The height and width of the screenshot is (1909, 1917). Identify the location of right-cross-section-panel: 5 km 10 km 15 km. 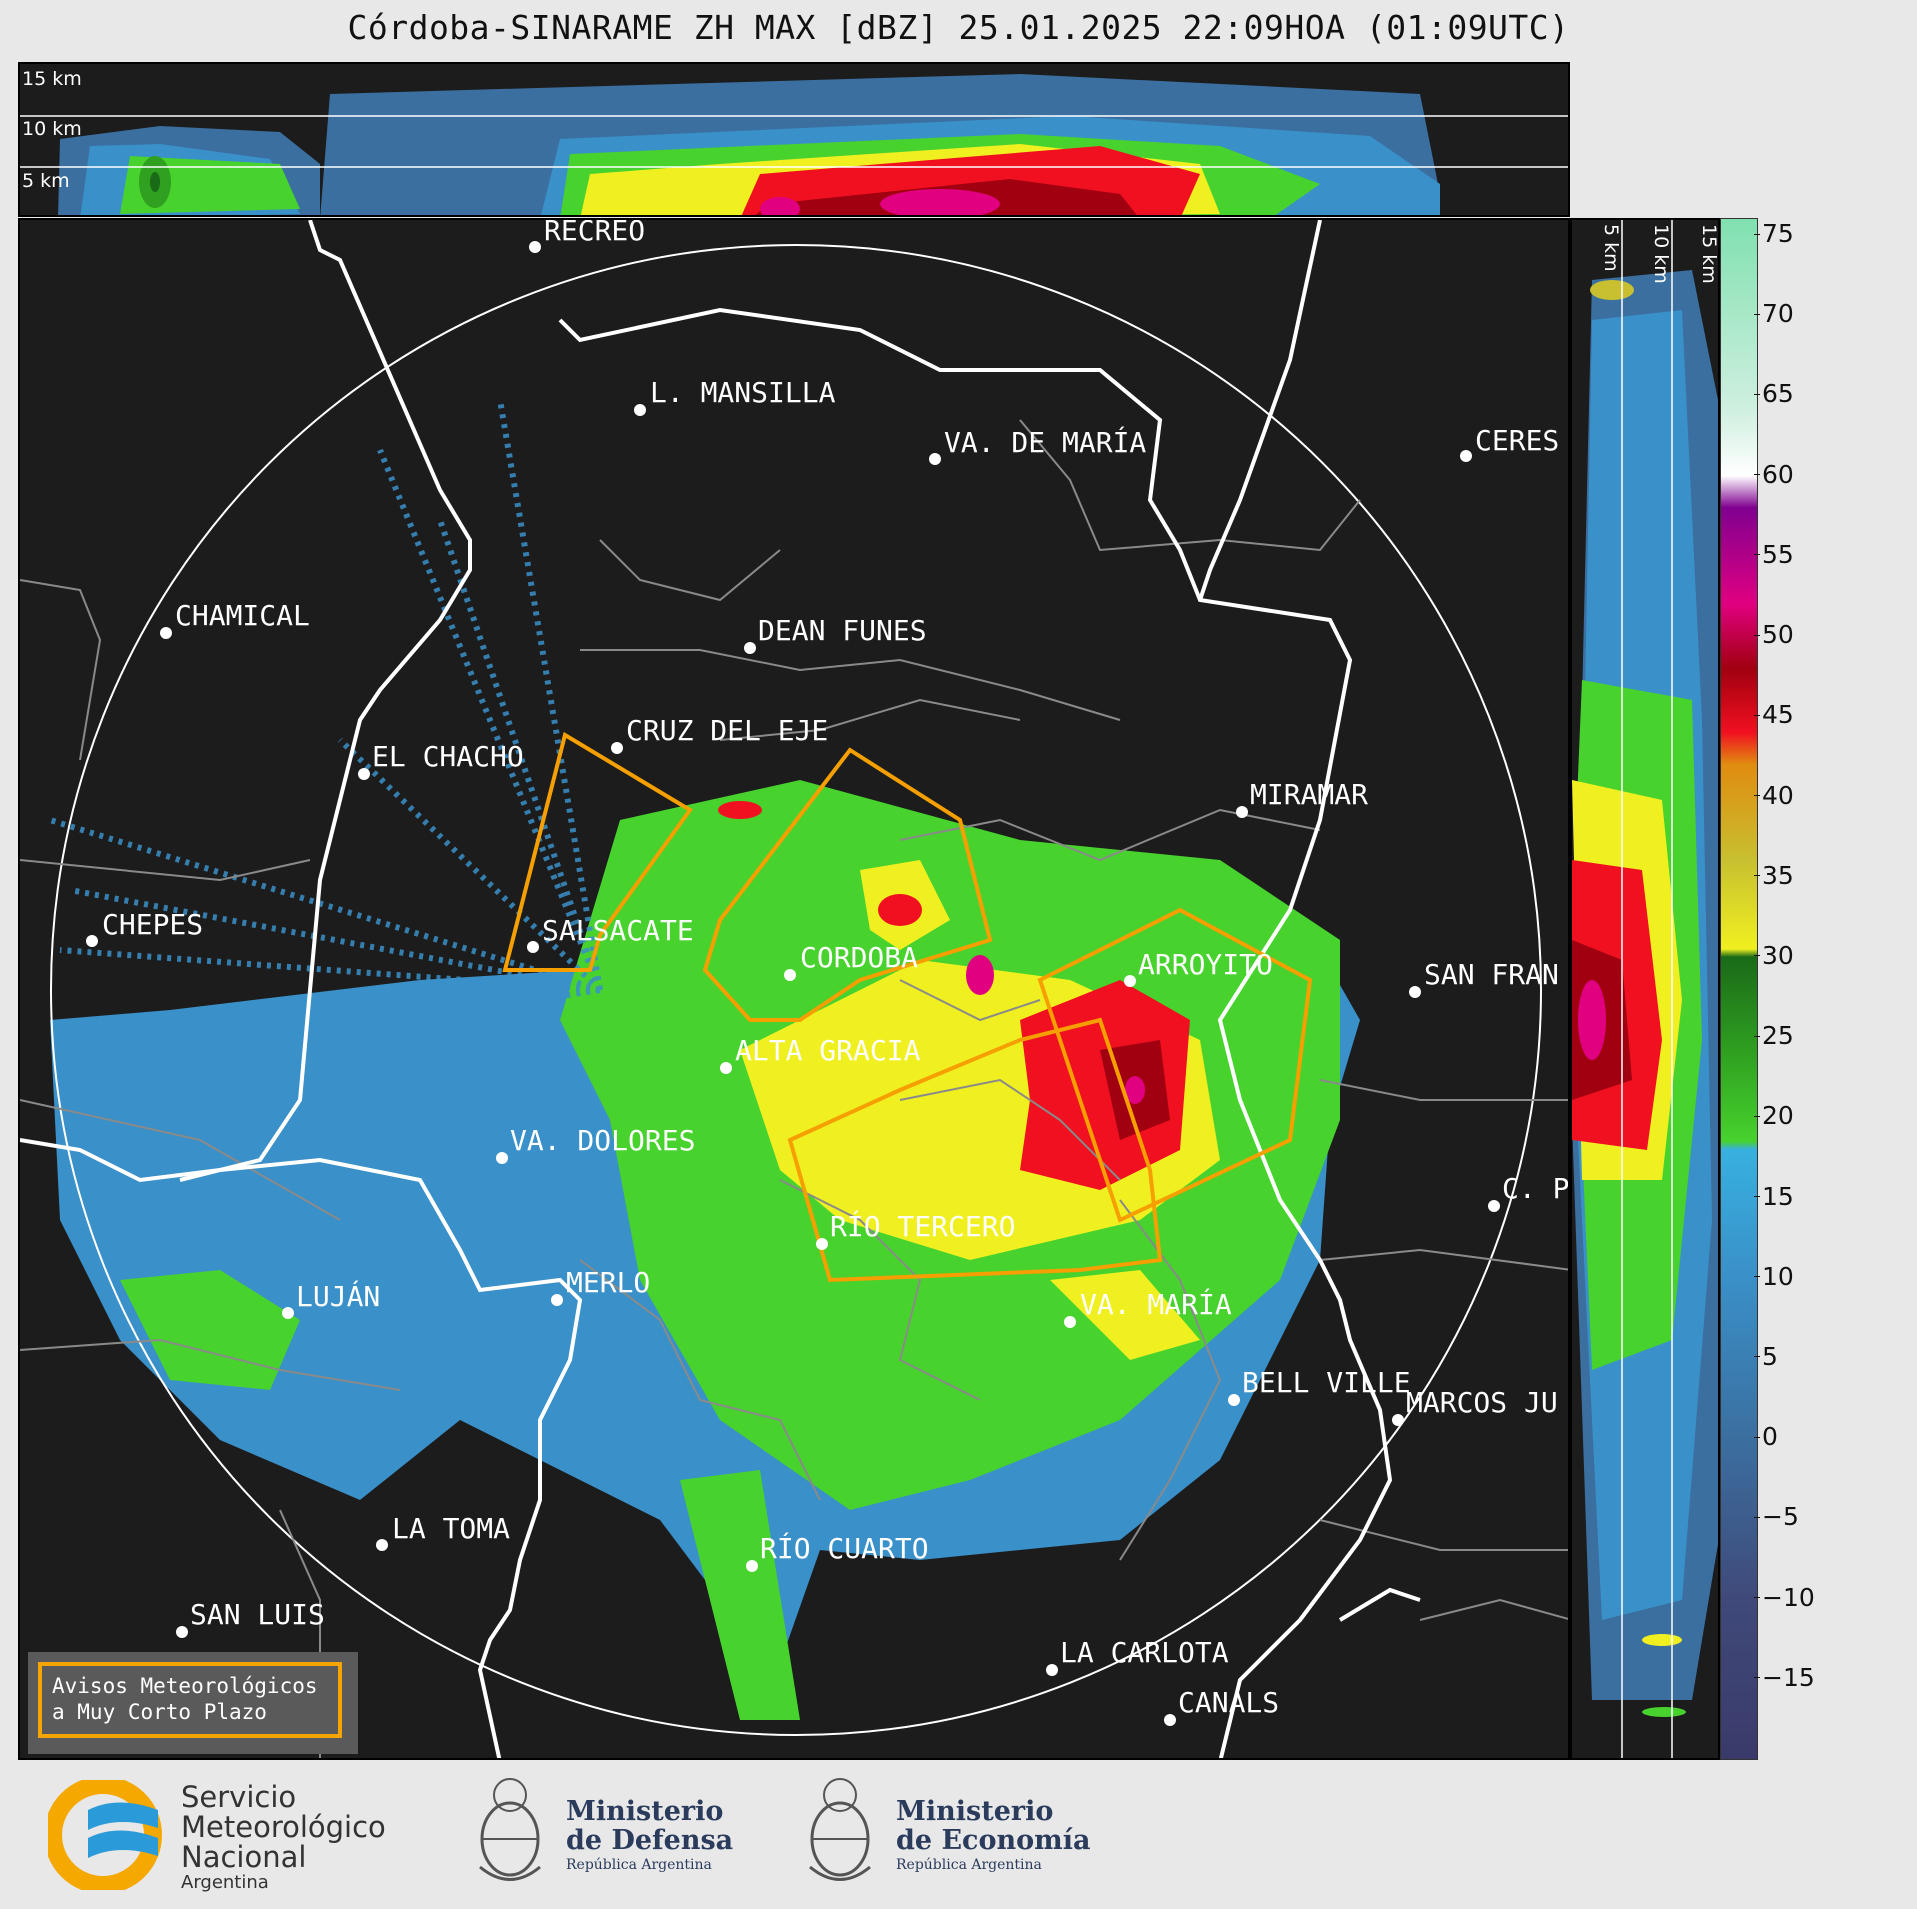
(1645, 989).